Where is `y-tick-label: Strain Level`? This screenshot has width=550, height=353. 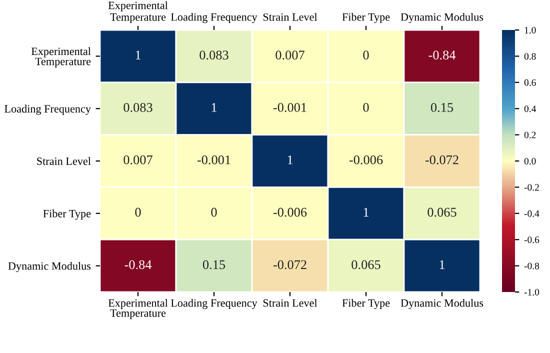 y-tick-label: Strain Level is located at coordinates (64, 161).